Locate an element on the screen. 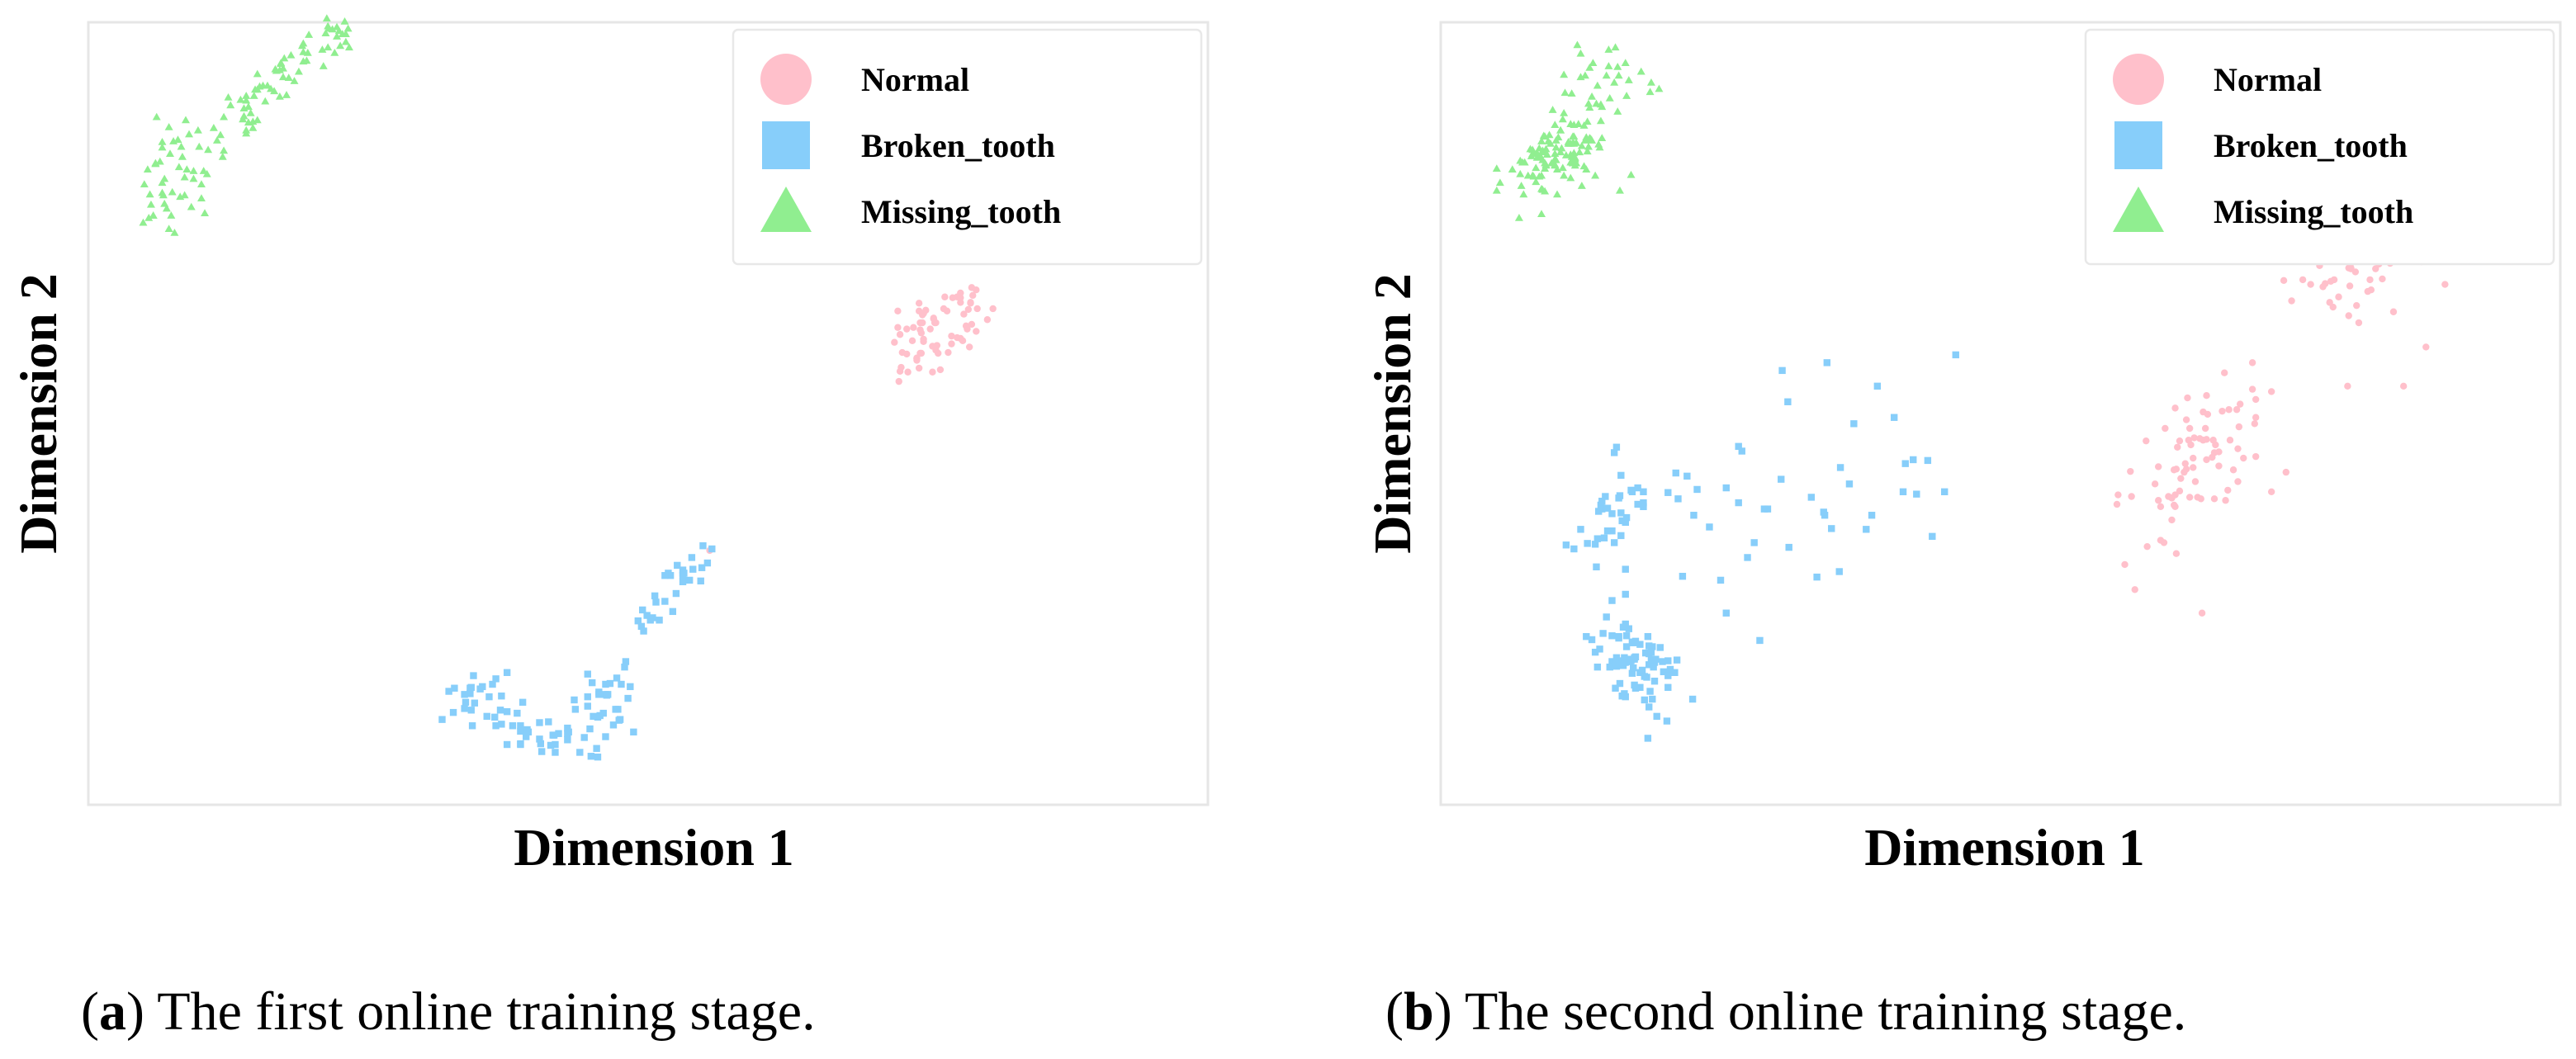 This screenshot has height=1059, width=2576. caption-a: (a) The first online training stage. is located at coordinates (448, 1011).